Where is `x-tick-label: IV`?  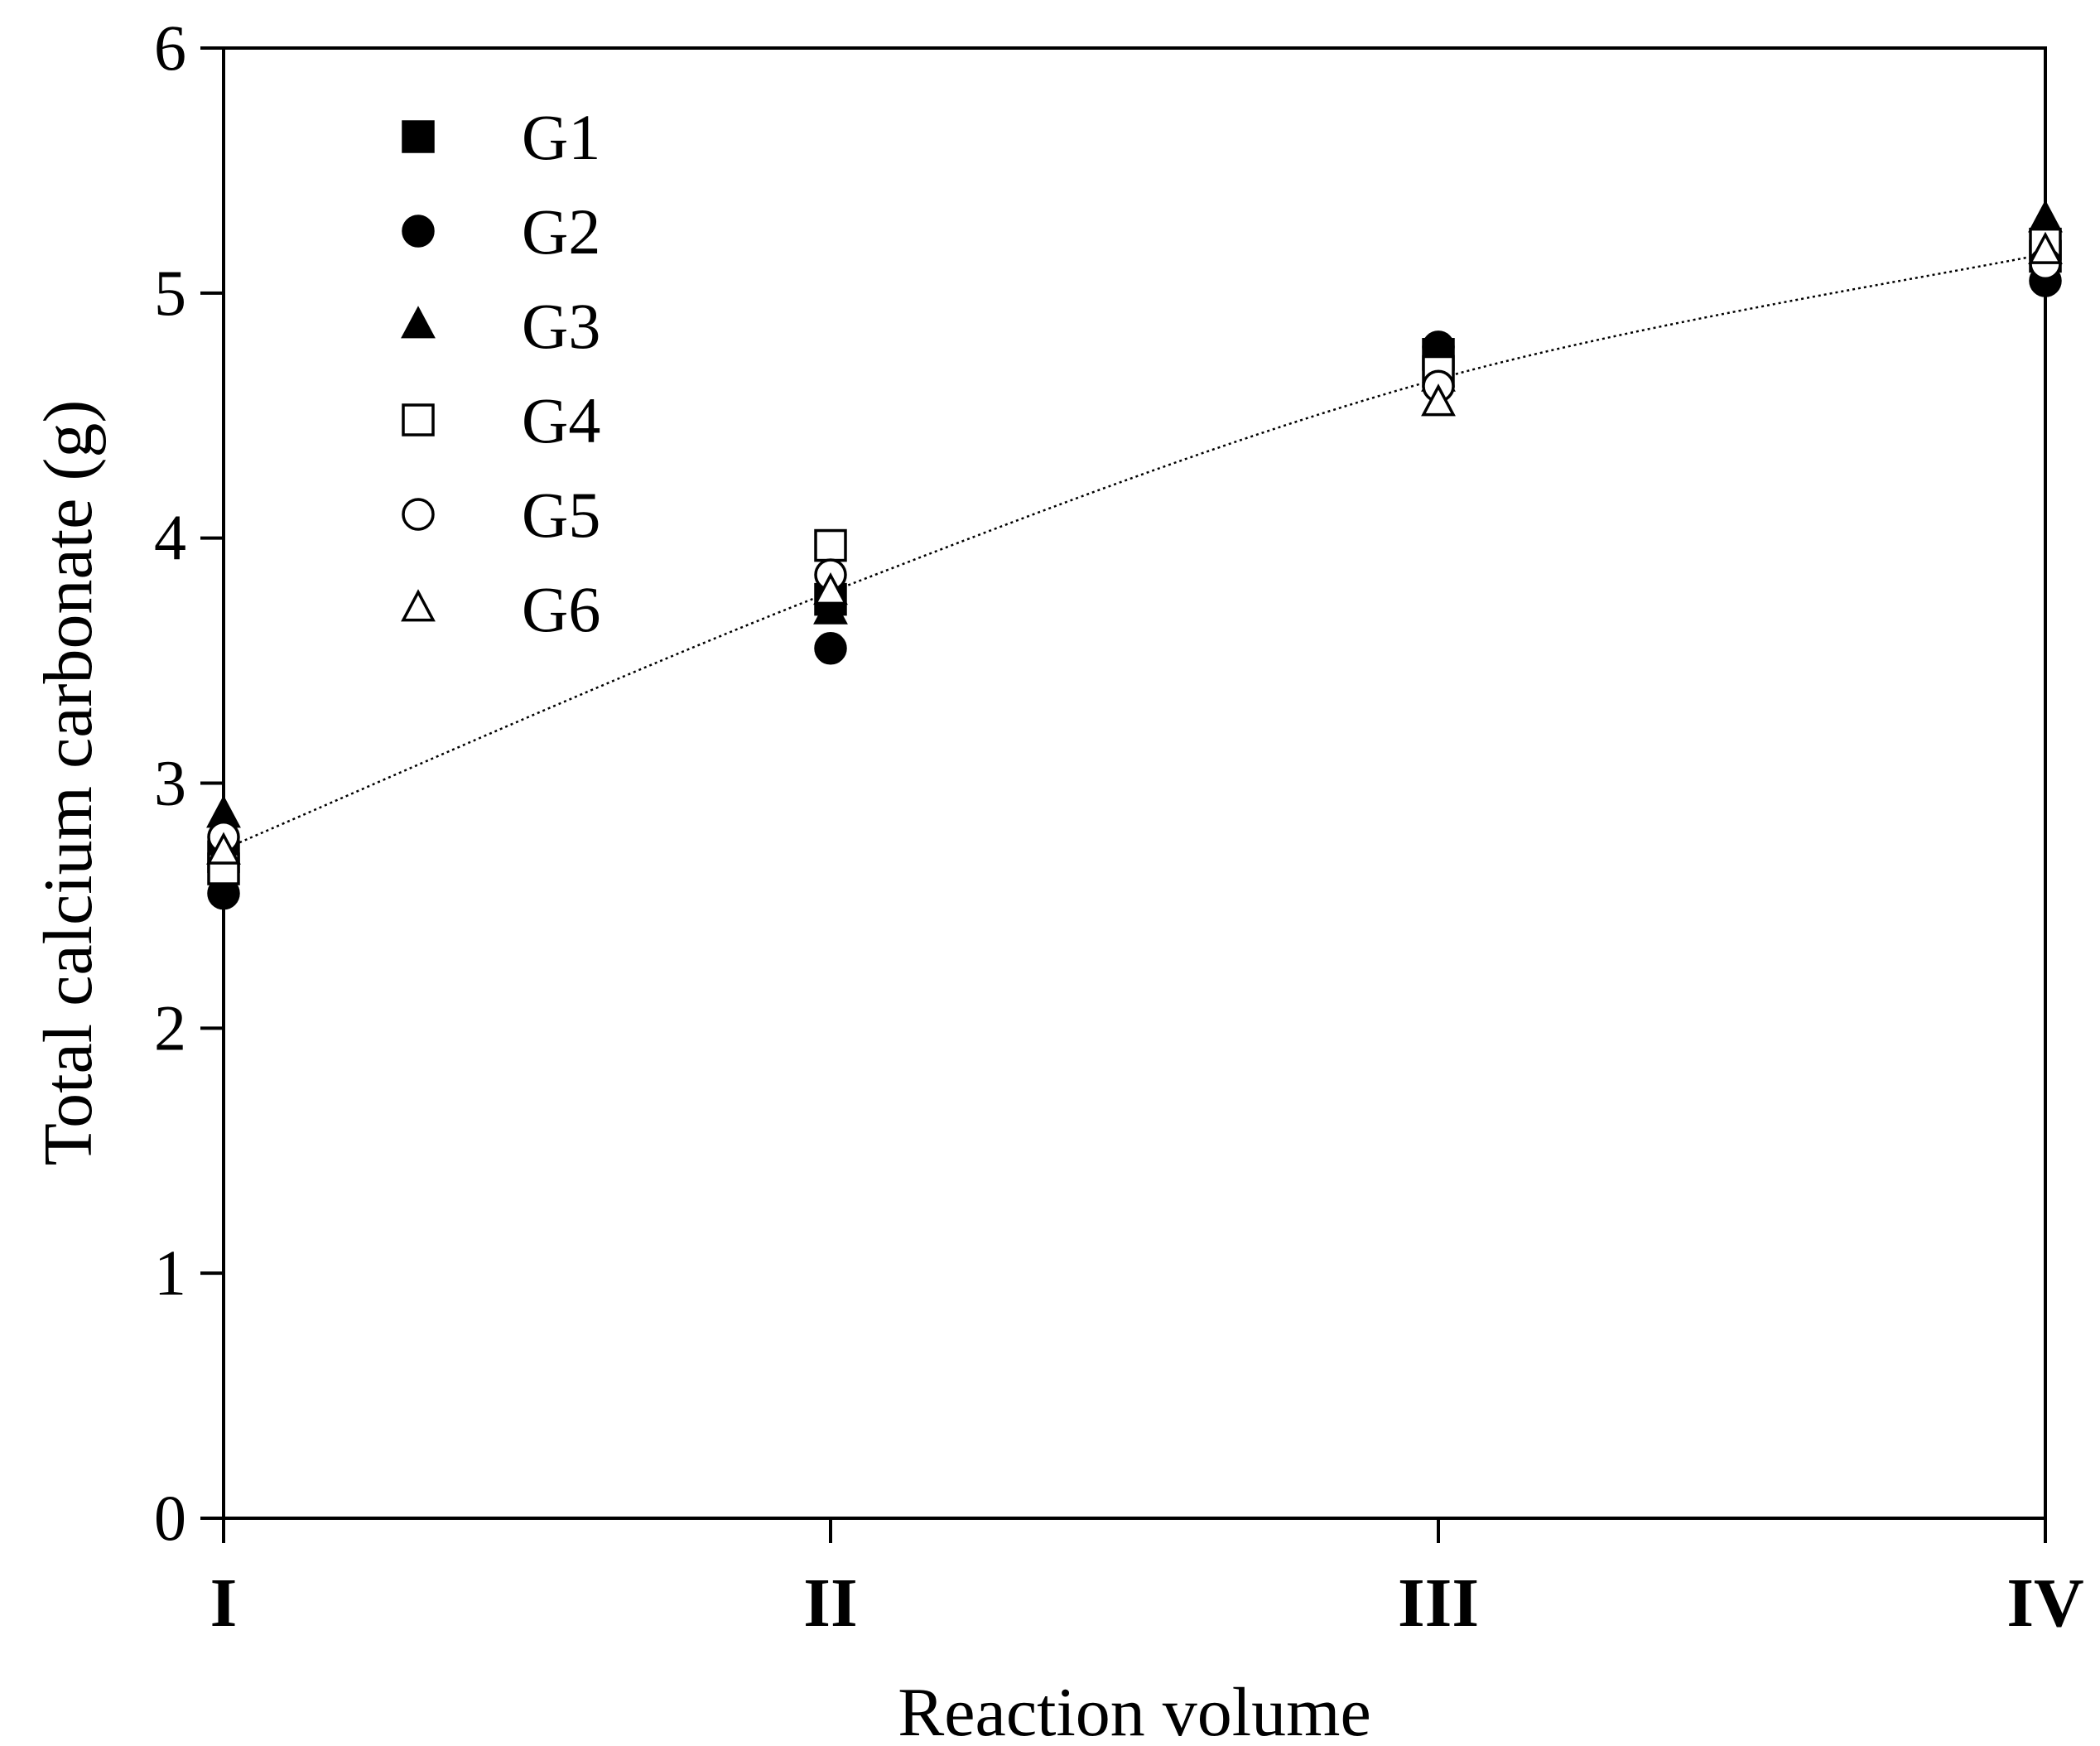 x-tick-label: IV is located at coordinates (2044, 1603).